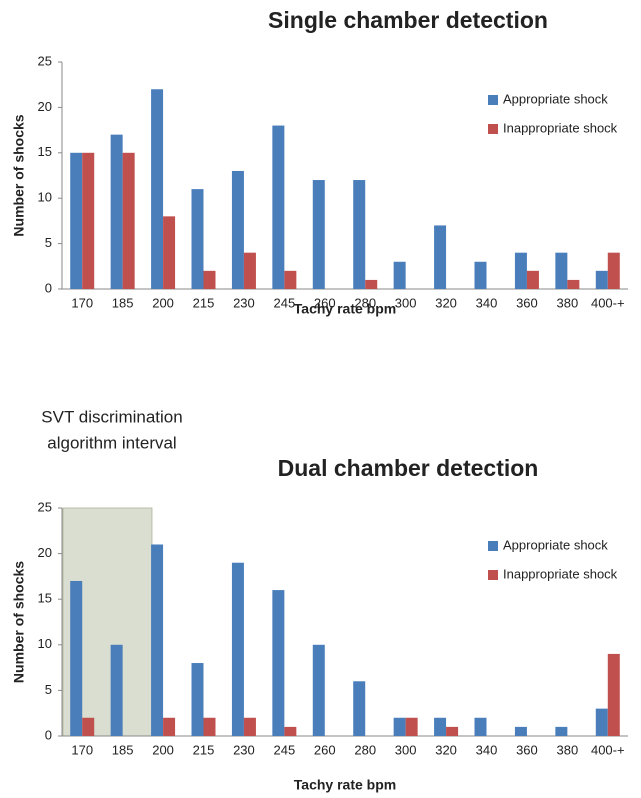 Image resolution: width=641 pixels, height=798 pixels. I want to click on chart-title: Dual chamber detection, so click(408, 468).